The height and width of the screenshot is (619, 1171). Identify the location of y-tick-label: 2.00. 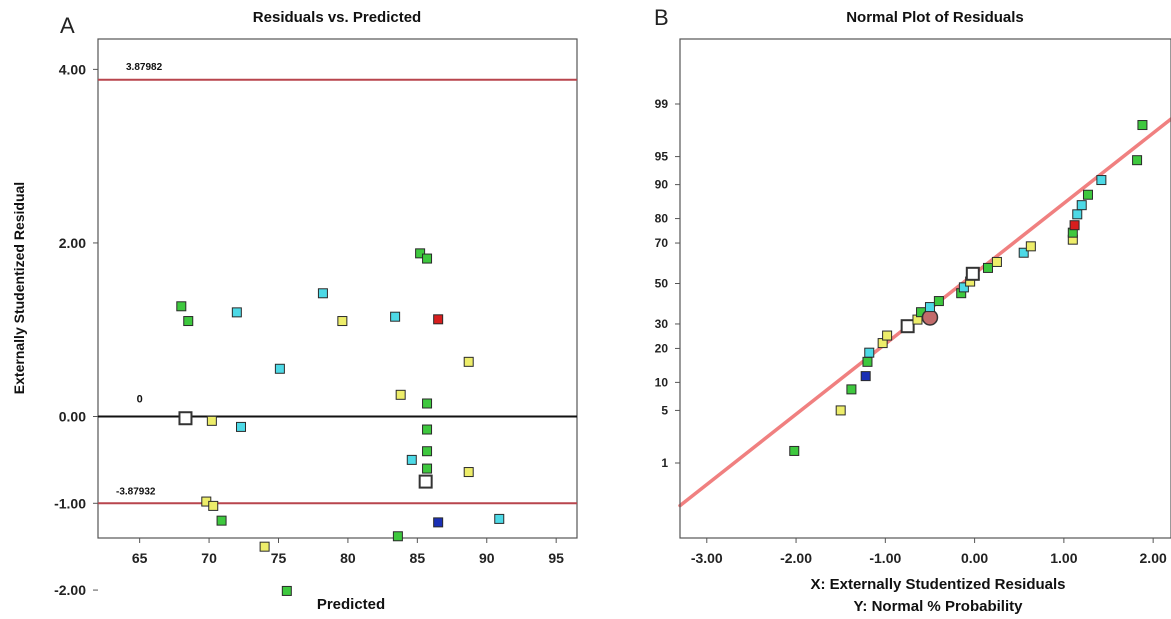
(72, 243).